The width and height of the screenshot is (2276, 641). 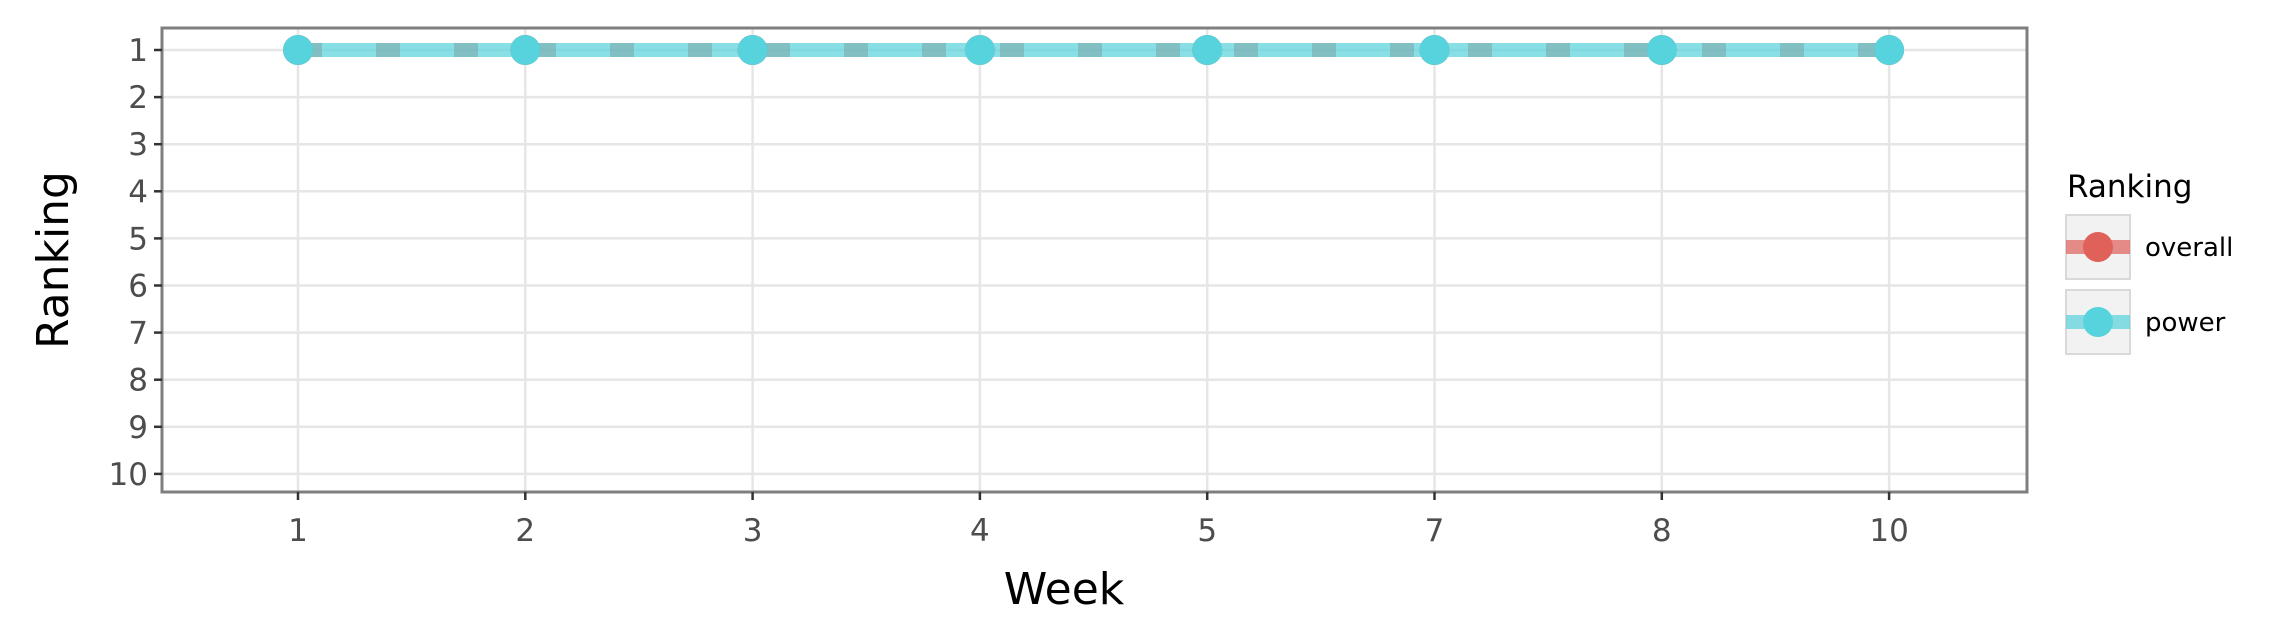 I want to click on y-tick-label: 3, so click(x=138, y=145).